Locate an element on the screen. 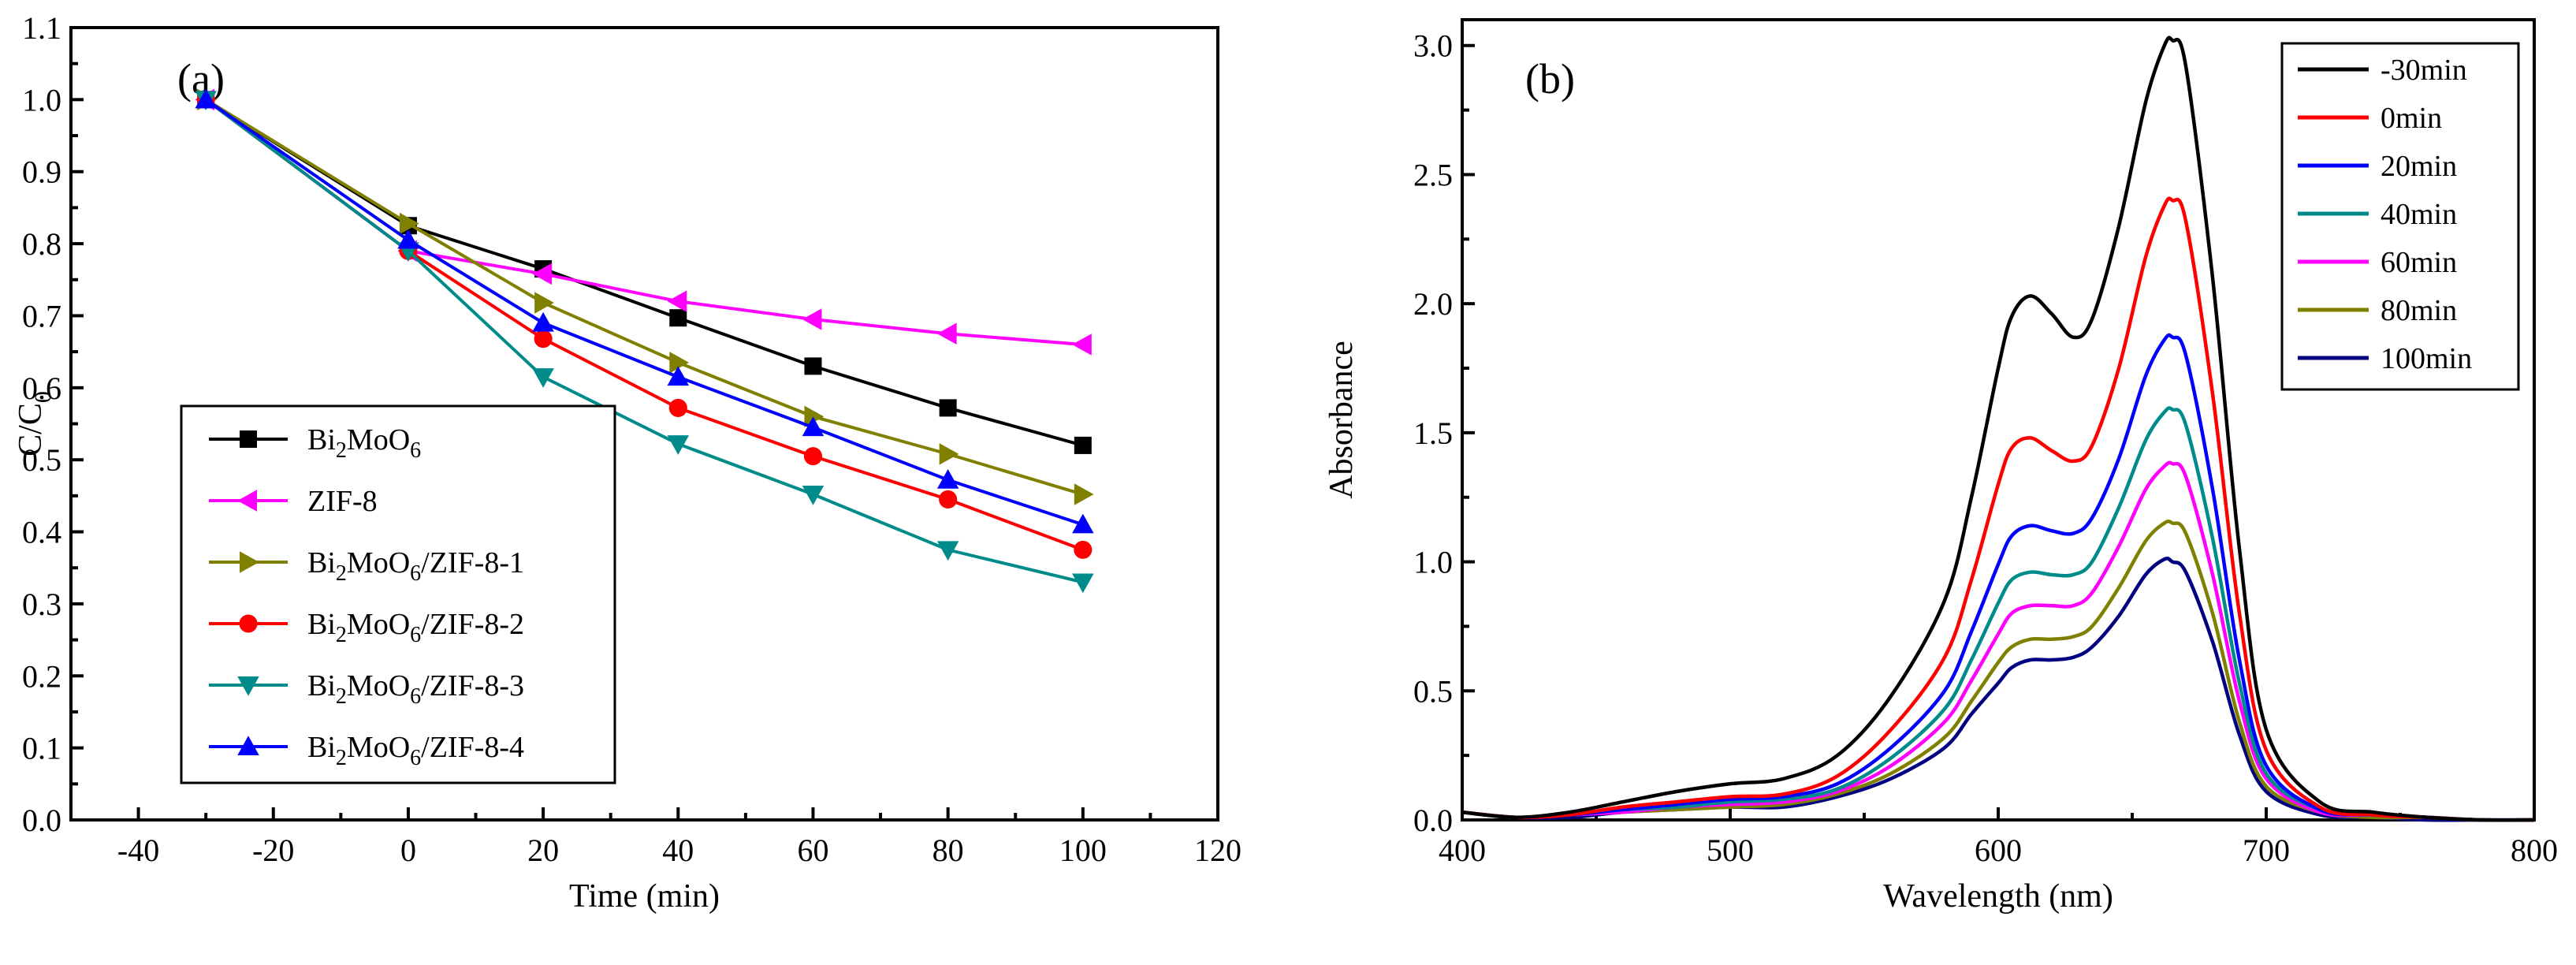 This screenshot has width=2576, height=965. legend-label: -30min is located at coordinates (2424, 70).